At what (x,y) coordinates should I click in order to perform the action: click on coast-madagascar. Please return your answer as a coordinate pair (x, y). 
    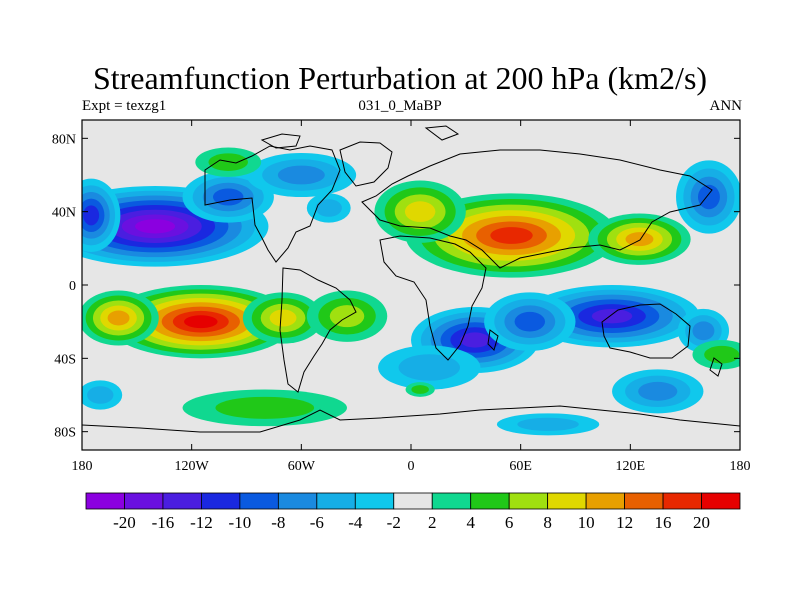
    Looking at the image, I should click on (493, 340).